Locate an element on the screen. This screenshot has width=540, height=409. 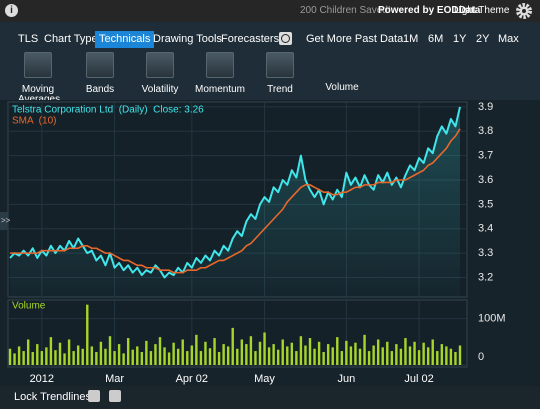
technical: Momentum is located at coordinates (220, 73).